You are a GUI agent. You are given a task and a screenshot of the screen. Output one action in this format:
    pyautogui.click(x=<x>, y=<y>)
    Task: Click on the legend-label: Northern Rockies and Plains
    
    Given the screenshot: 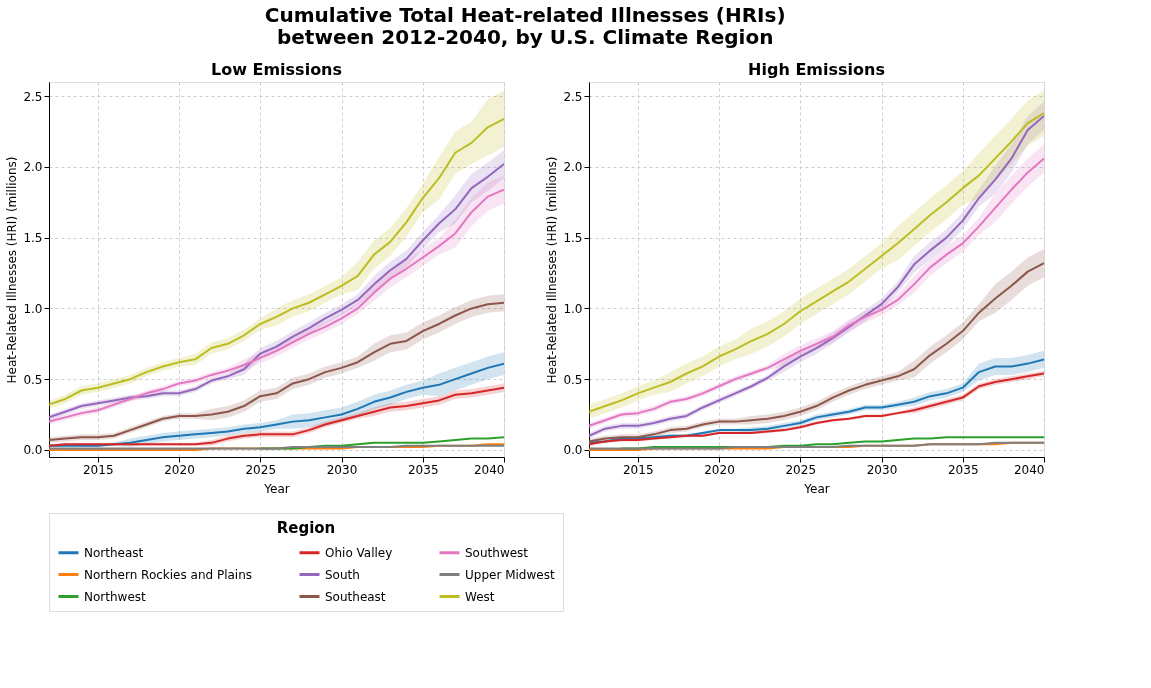 What is the action you would take?
    pyautogui.click(x=168, y=574)
    